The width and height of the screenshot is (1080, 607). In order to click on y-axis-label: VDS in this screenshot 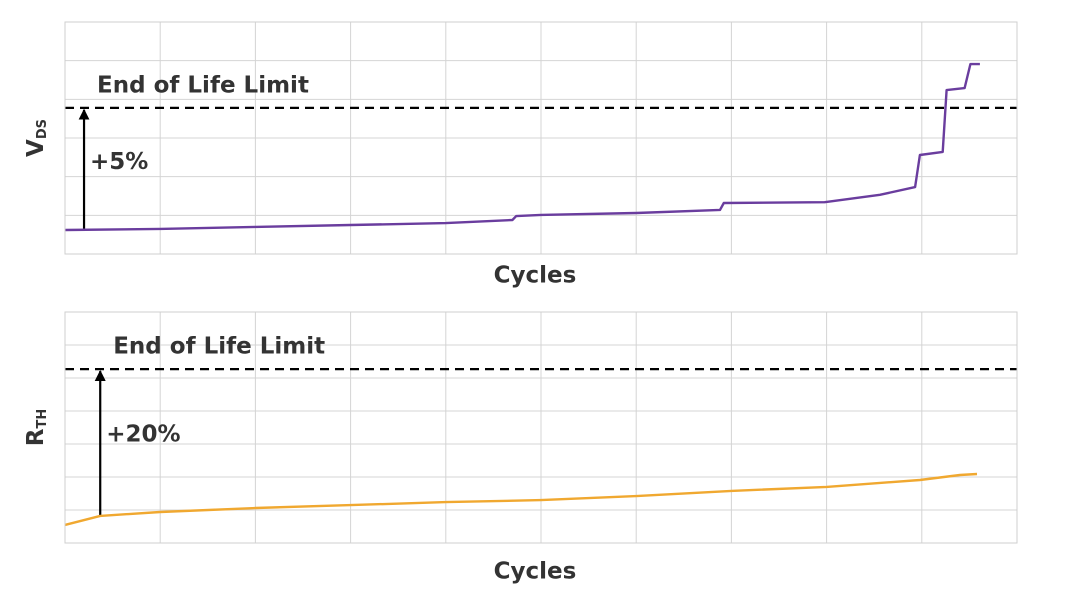, I will do `click(36, 138)`.